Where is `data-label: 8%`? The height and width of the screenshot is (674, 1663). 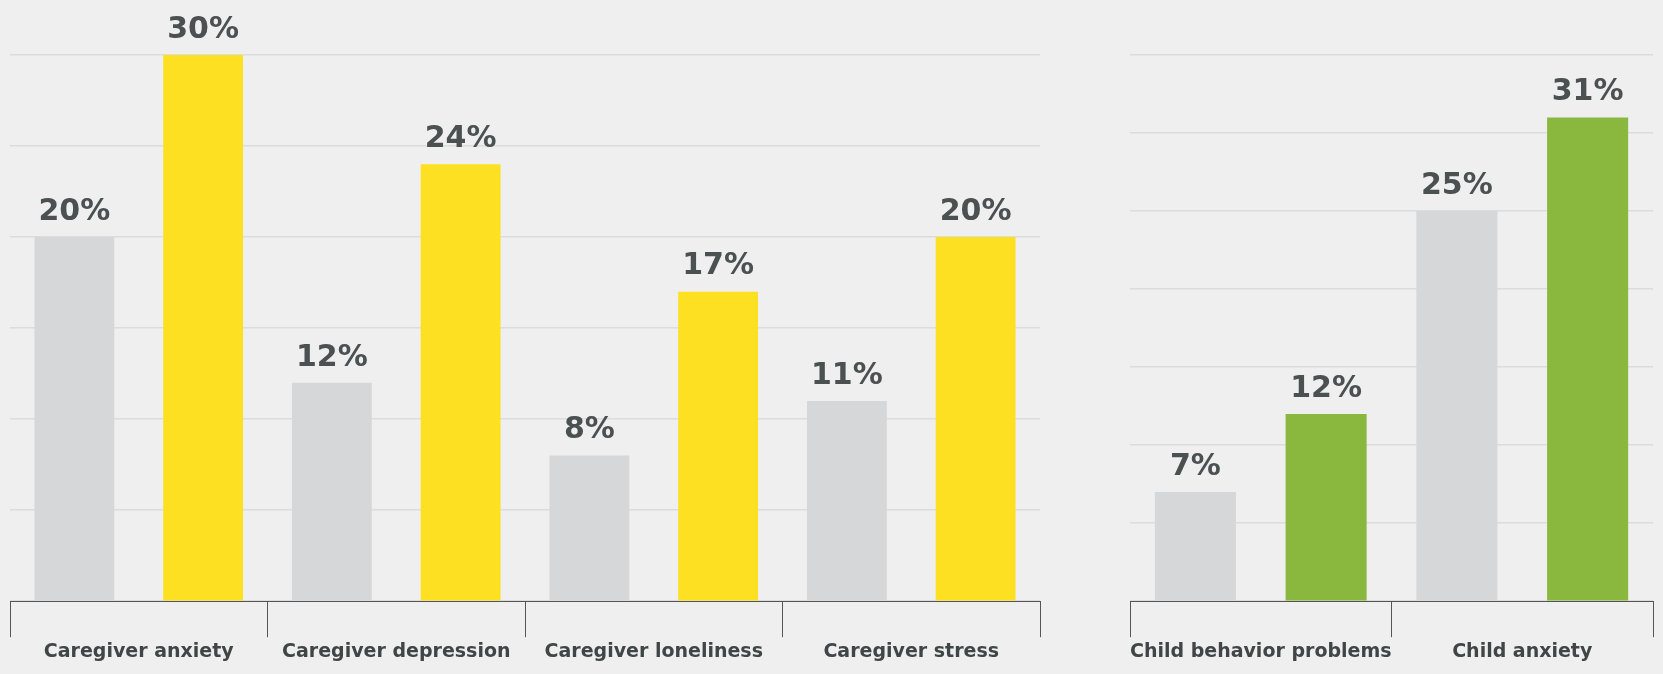
data-label: 8% is located at coordinates (589, 428).